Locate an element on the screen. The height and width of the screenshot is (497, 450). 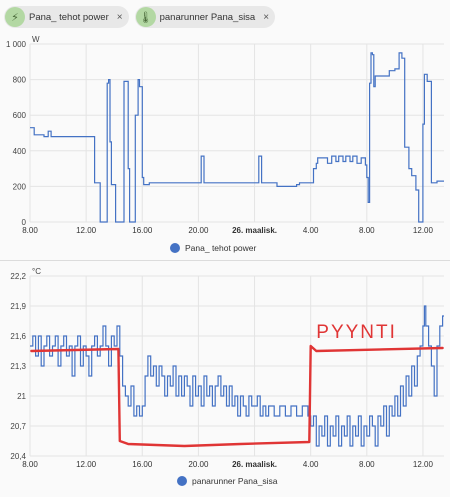
y-tick-label: 21,6 is located at coordinates (18, 336).